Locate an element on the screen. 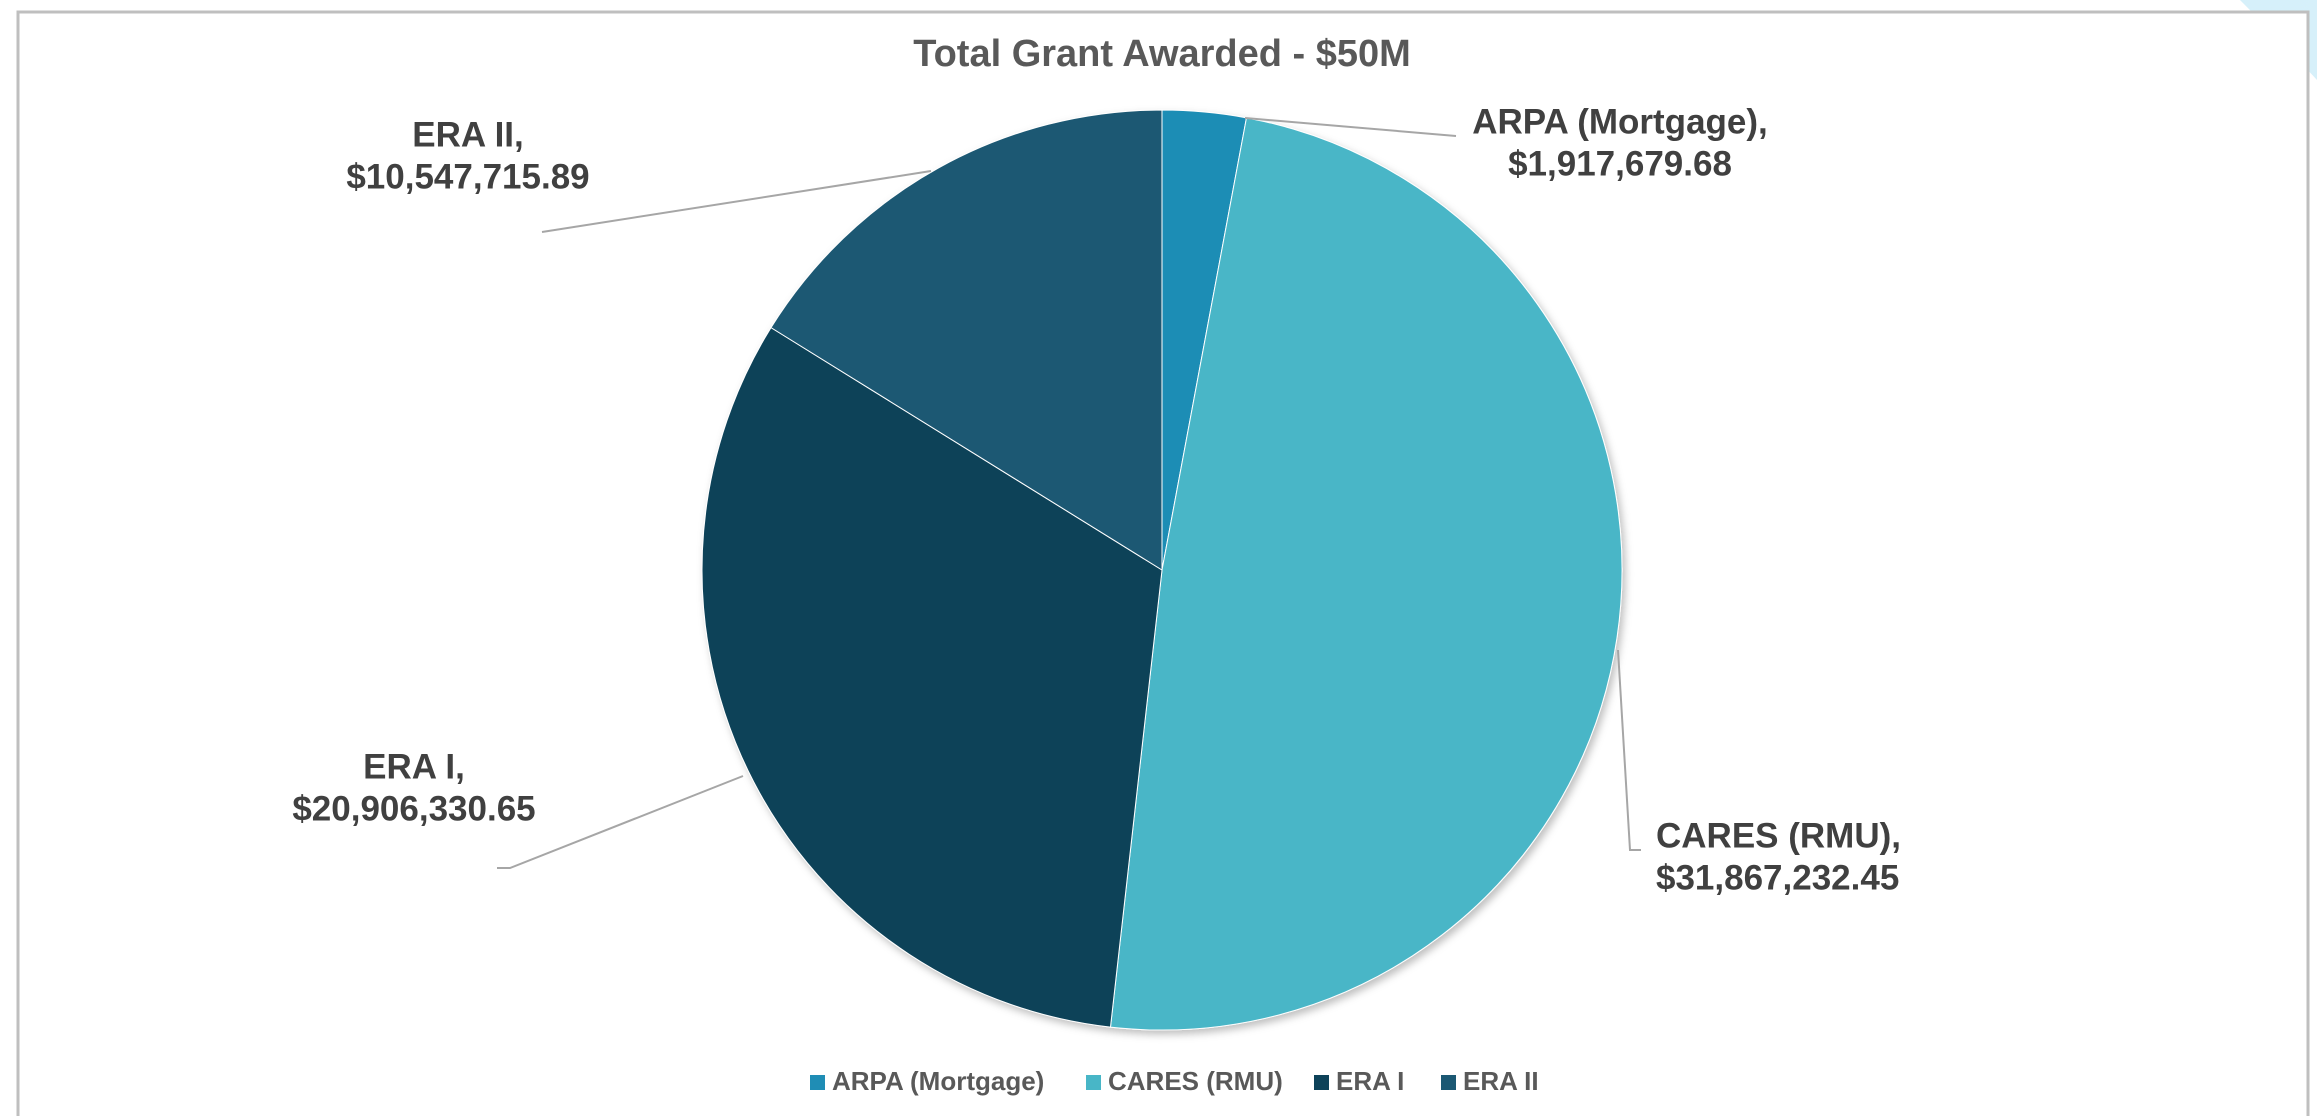 This screenshot has height=1116, width=2317. data-label: $10,547,715.89 is located at coordinates (467, 176).